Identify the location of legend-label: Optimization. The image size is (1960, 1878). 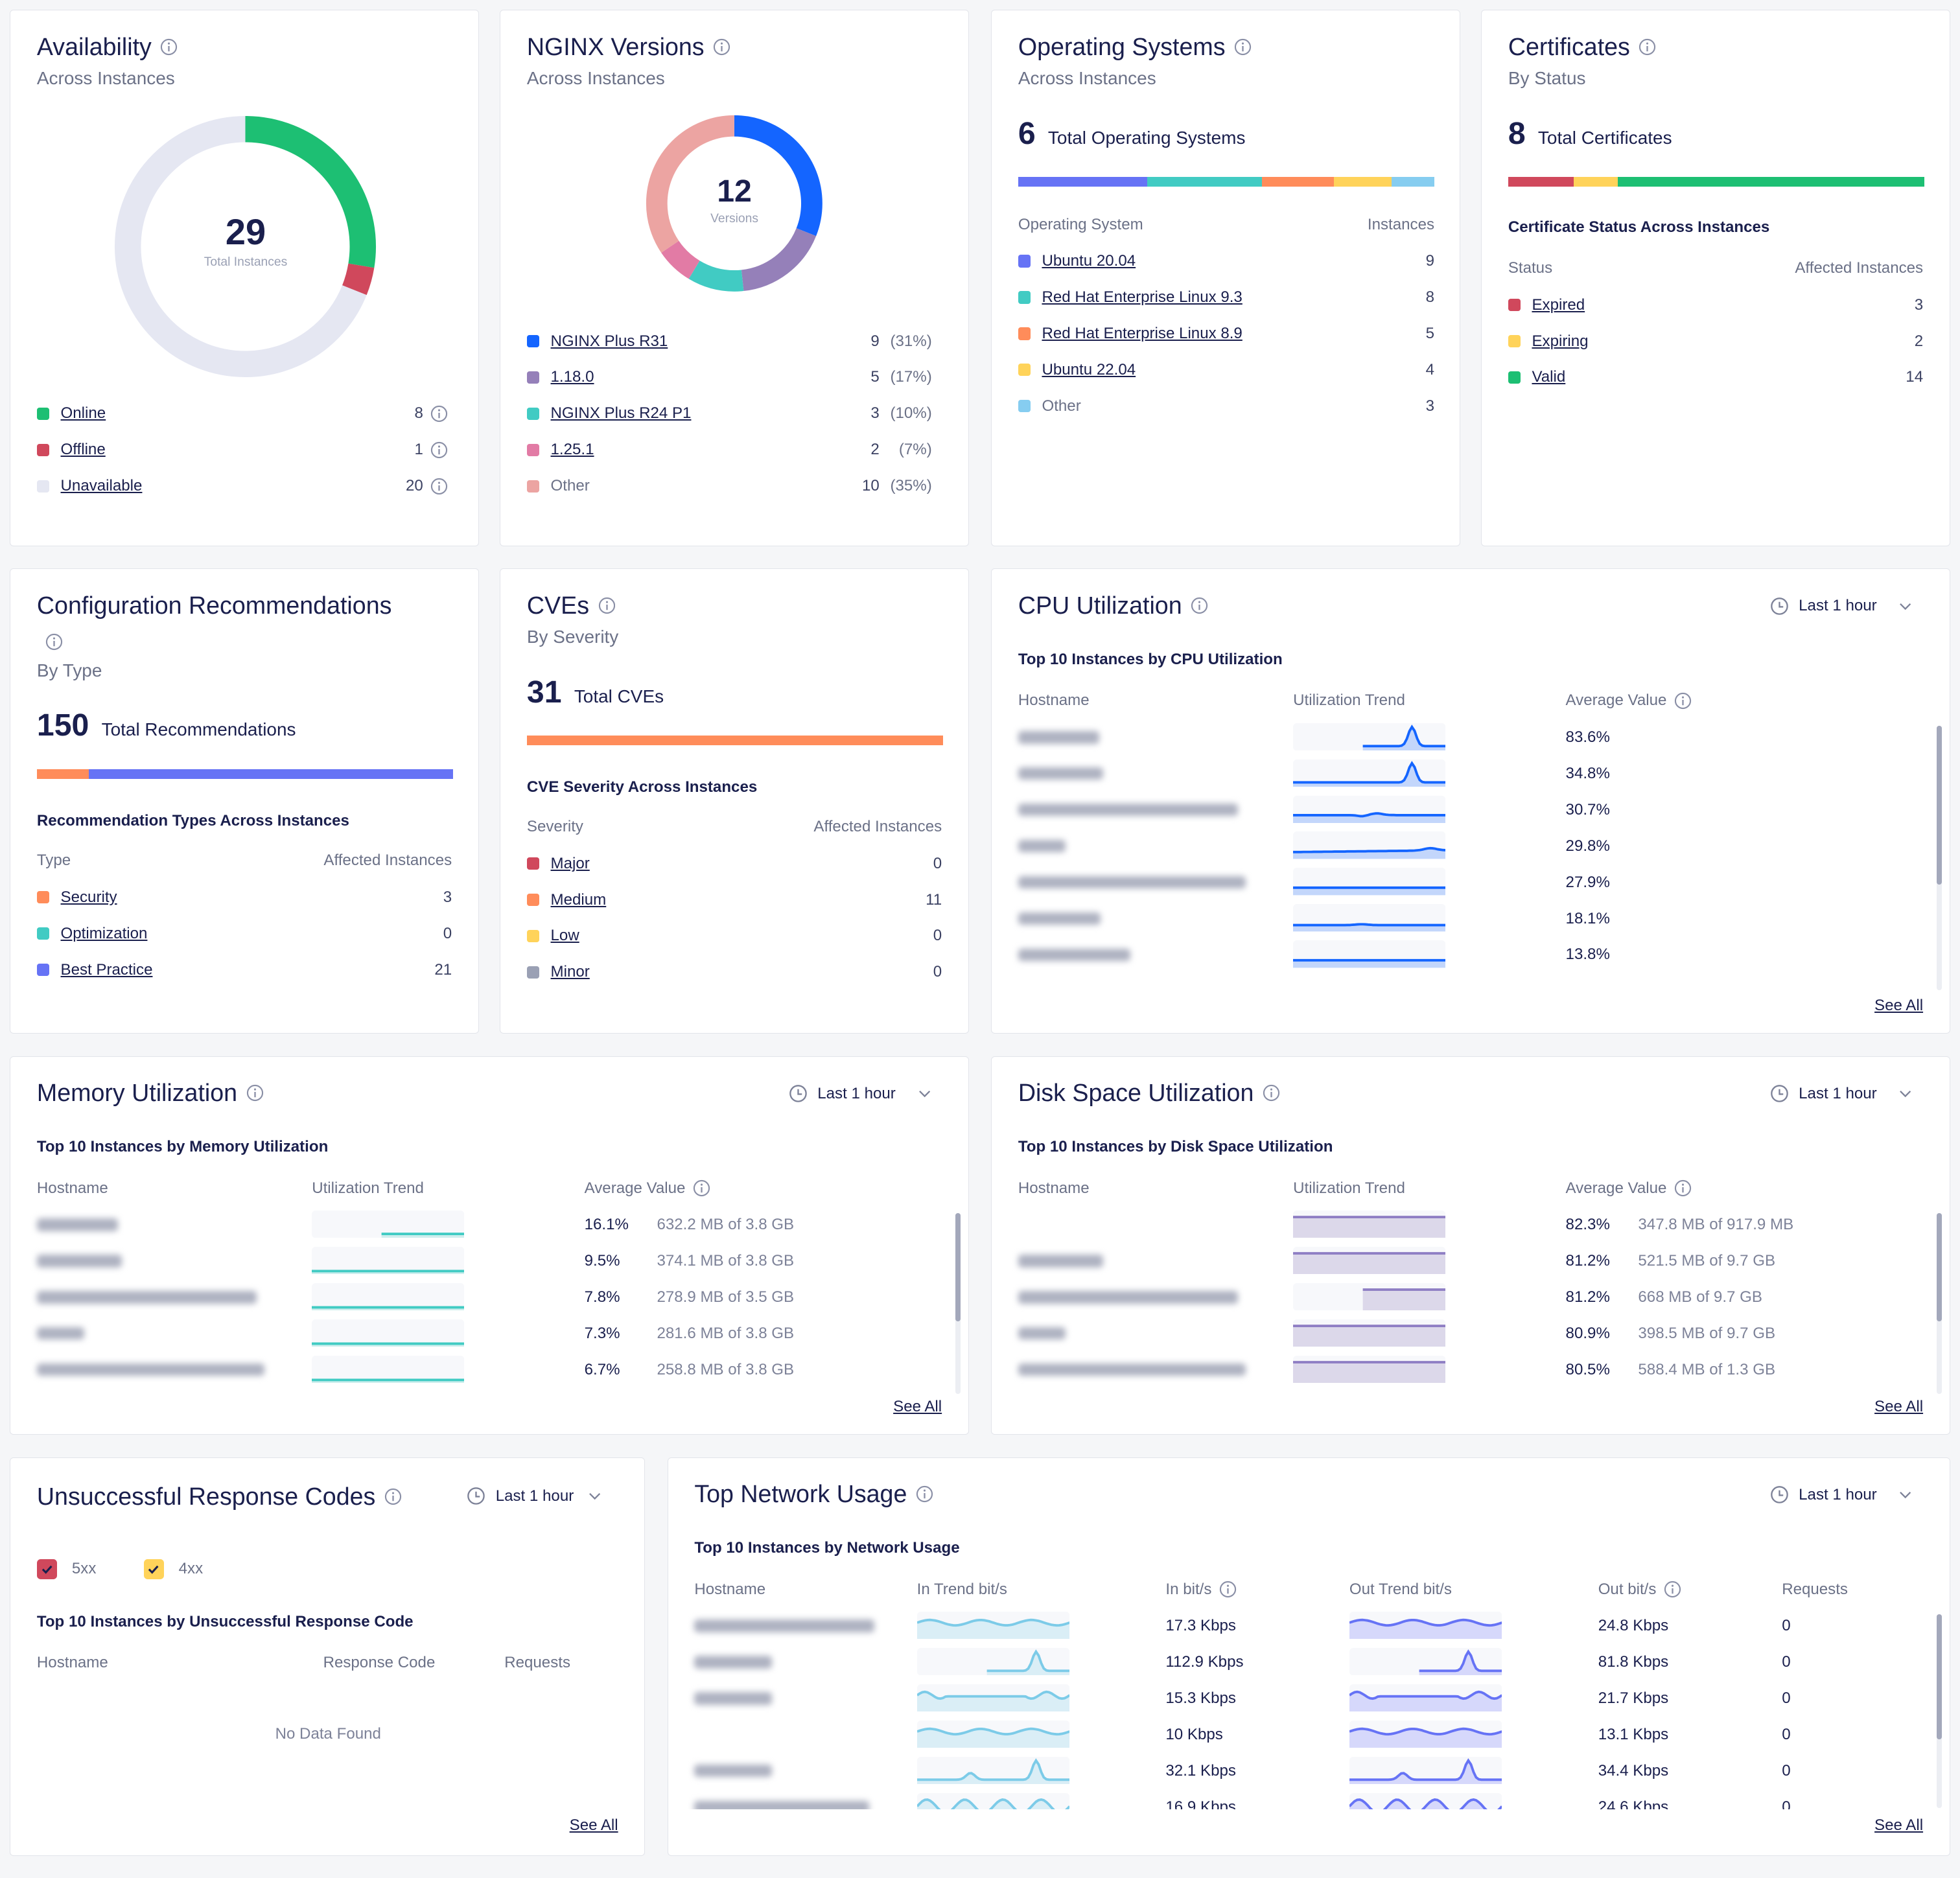
(104, 933).